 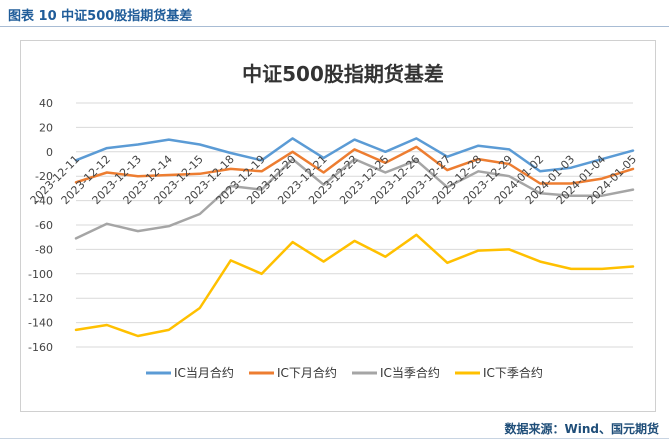 I want to click on legend-label-4: IC下季合约, so click(x=513, y=372).